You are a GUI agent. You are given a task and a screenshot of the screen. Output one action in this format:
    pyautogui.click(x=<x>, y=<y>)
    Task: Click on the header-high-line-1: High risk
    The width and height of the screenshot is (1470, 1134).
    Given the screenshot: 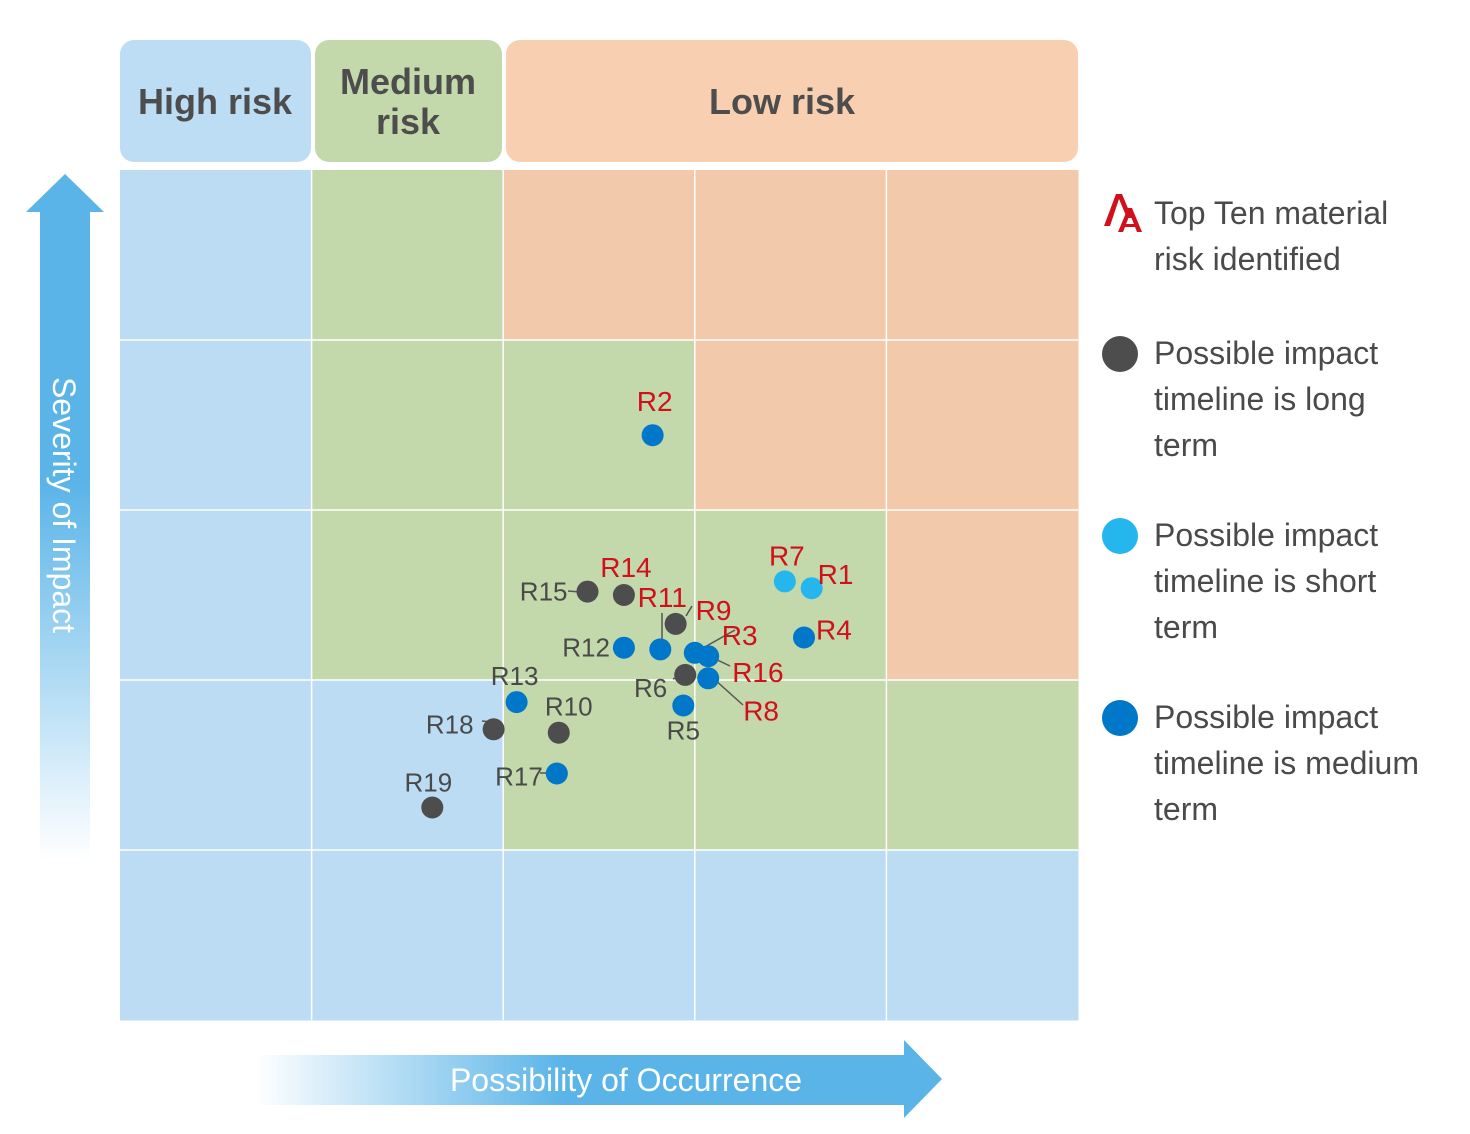 What is the action you would take?
    pyautogui.click(x=215, y=101)
    